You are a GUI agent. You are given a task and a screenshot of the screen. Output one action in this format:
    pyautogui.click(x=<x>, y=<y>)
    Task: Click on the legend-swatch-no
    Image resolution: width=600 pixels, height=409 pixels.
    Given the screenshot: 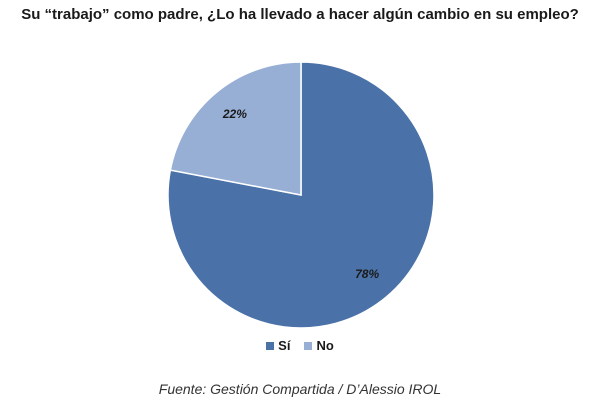 What is the action you would take?
    pyautogui.click(x=308, y=345)
    